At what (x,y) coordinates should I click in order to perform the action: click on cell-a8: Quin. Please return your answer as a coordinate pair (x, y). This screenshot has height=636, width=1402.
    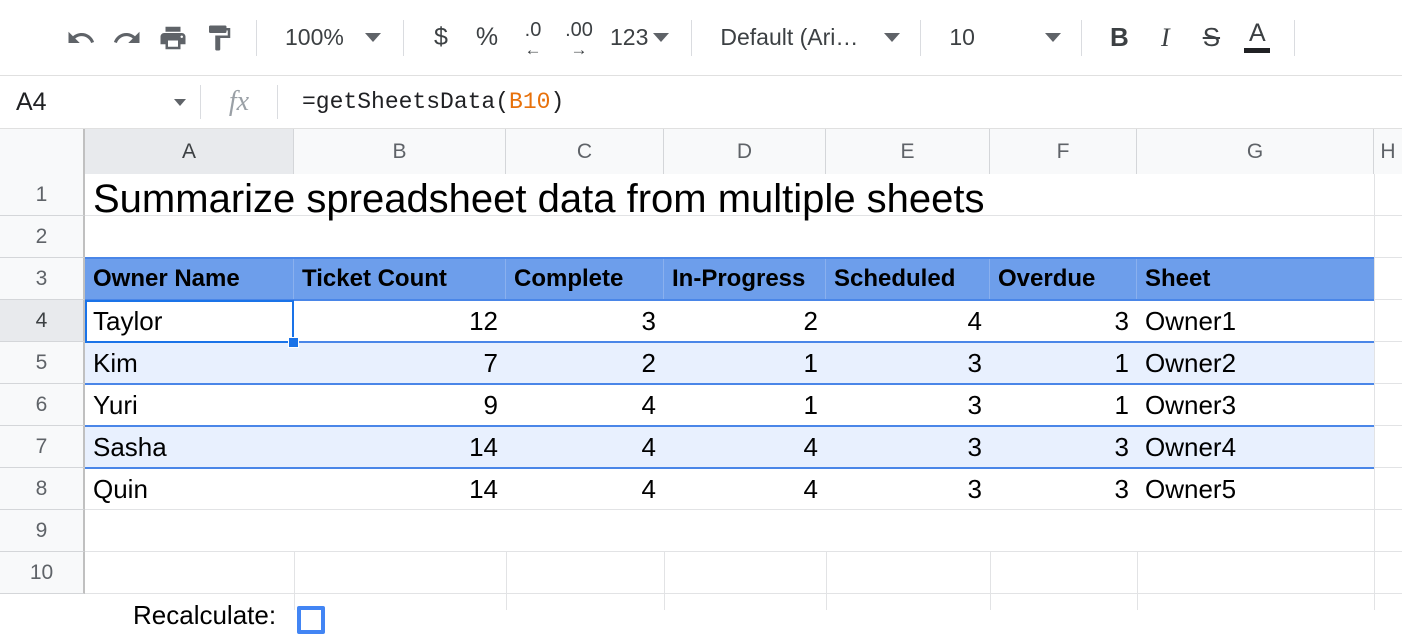
    Looking at the image, I should click on (120, 488).